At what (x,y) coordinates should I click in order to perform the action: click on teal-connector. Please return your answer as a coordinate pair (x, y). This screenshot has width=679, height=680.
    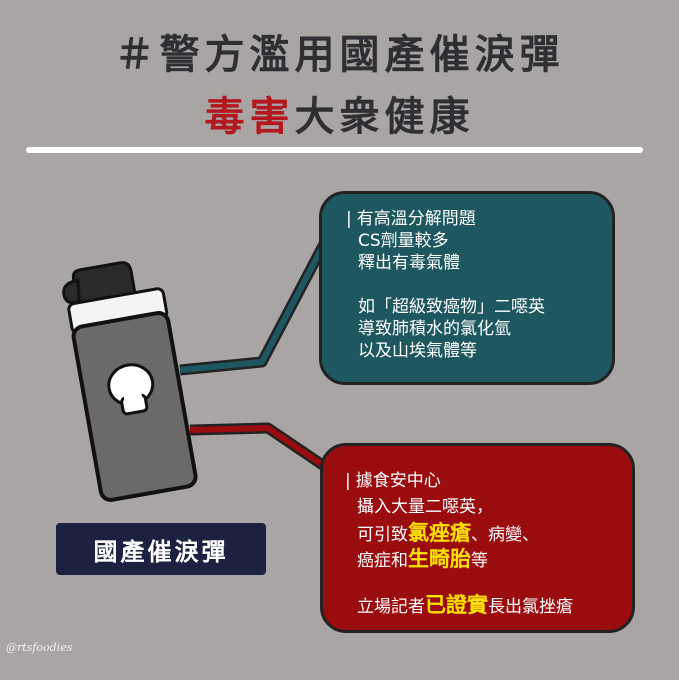
    Looking at the image, I should click on (254, 307).